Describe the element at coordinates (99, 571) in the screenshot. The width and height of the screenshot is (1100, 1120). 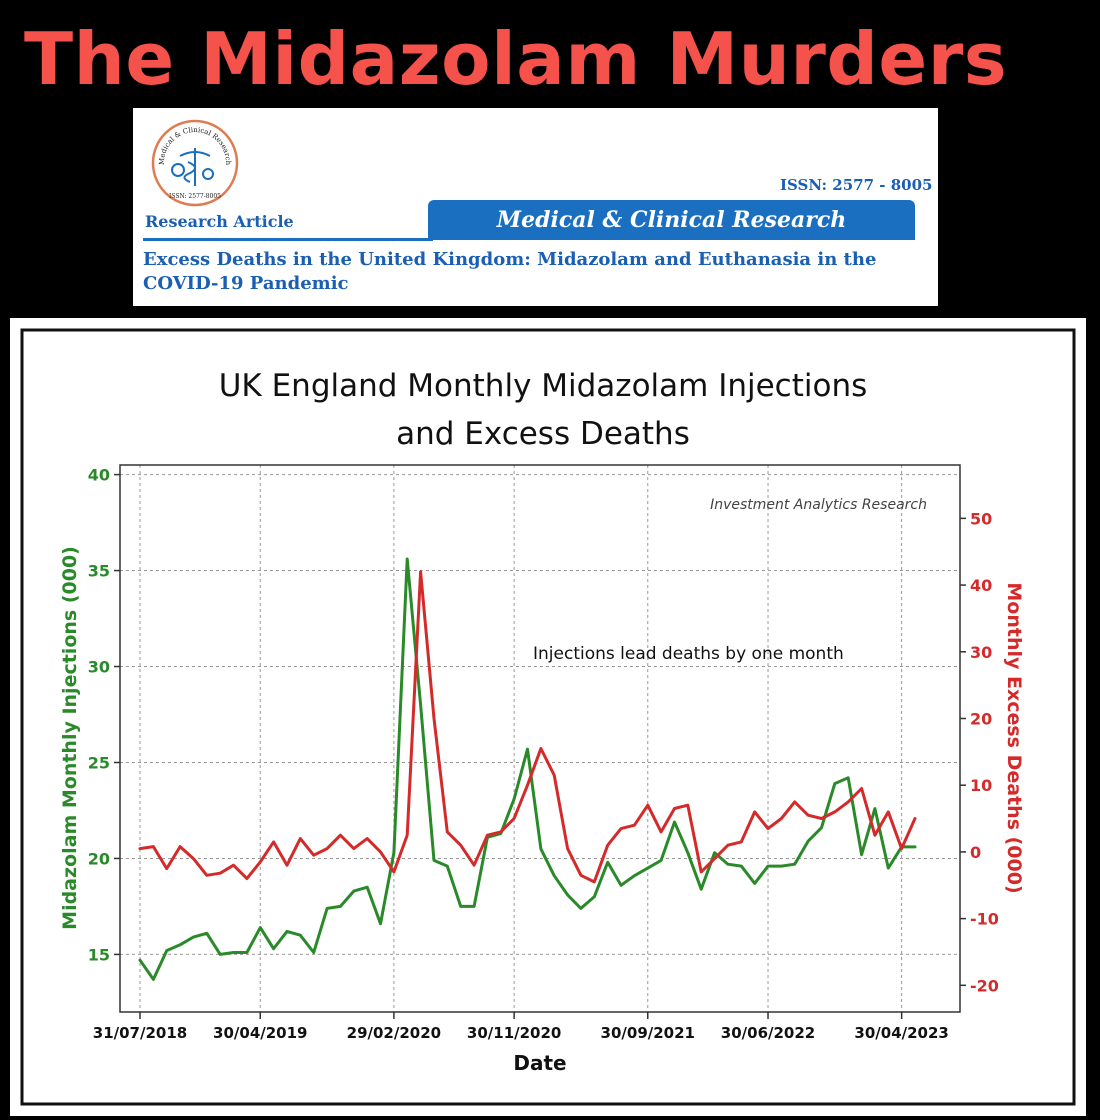
I see `y-tick-label-left: 35` at that location.